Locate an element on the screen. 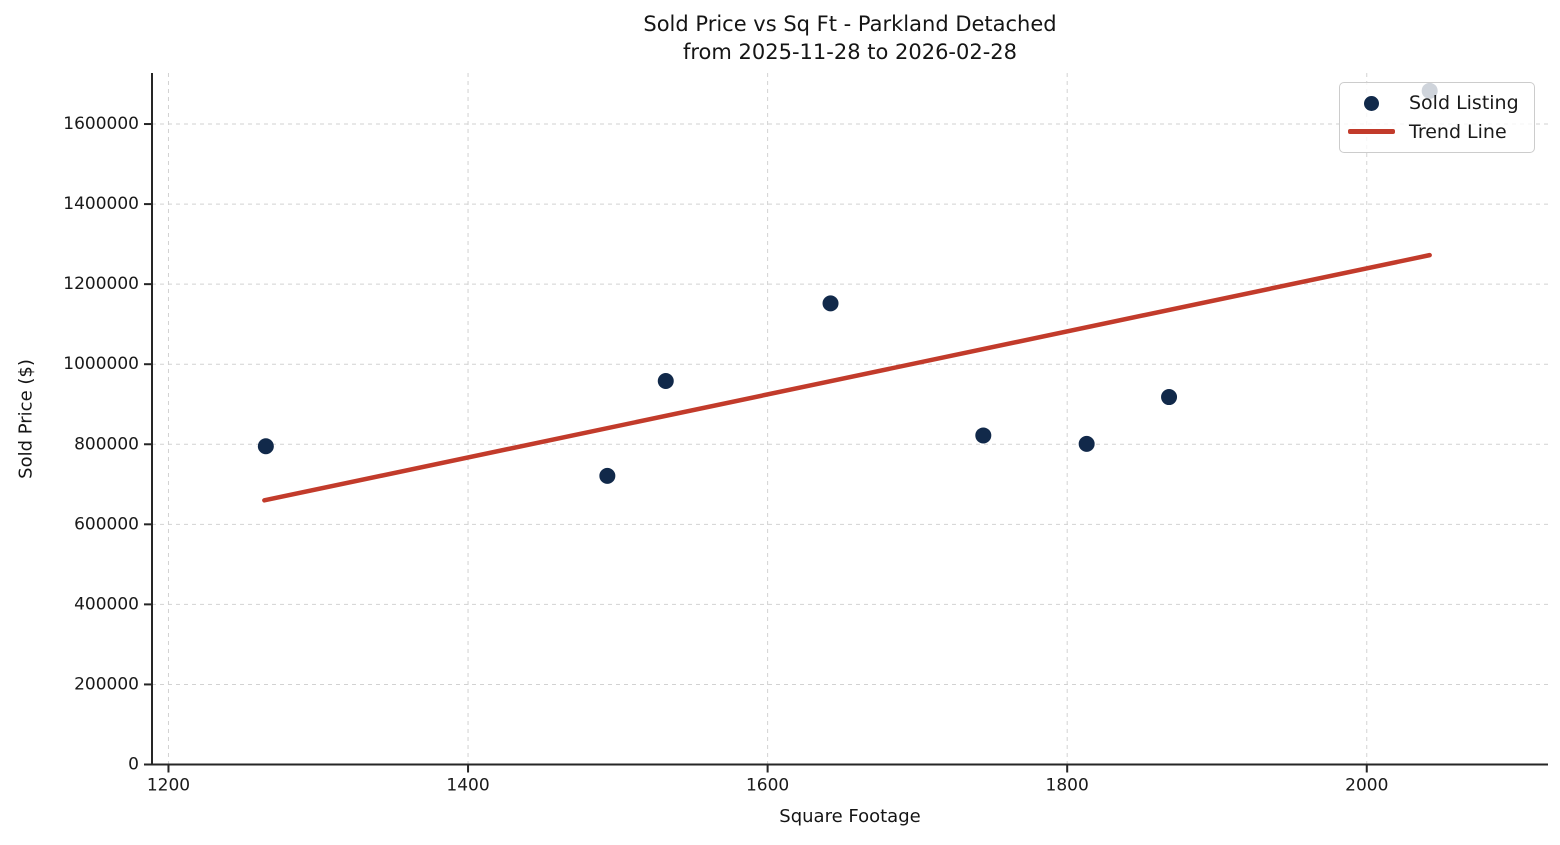  y-tick-label: 1400000 is located at coordinates (101, 204).